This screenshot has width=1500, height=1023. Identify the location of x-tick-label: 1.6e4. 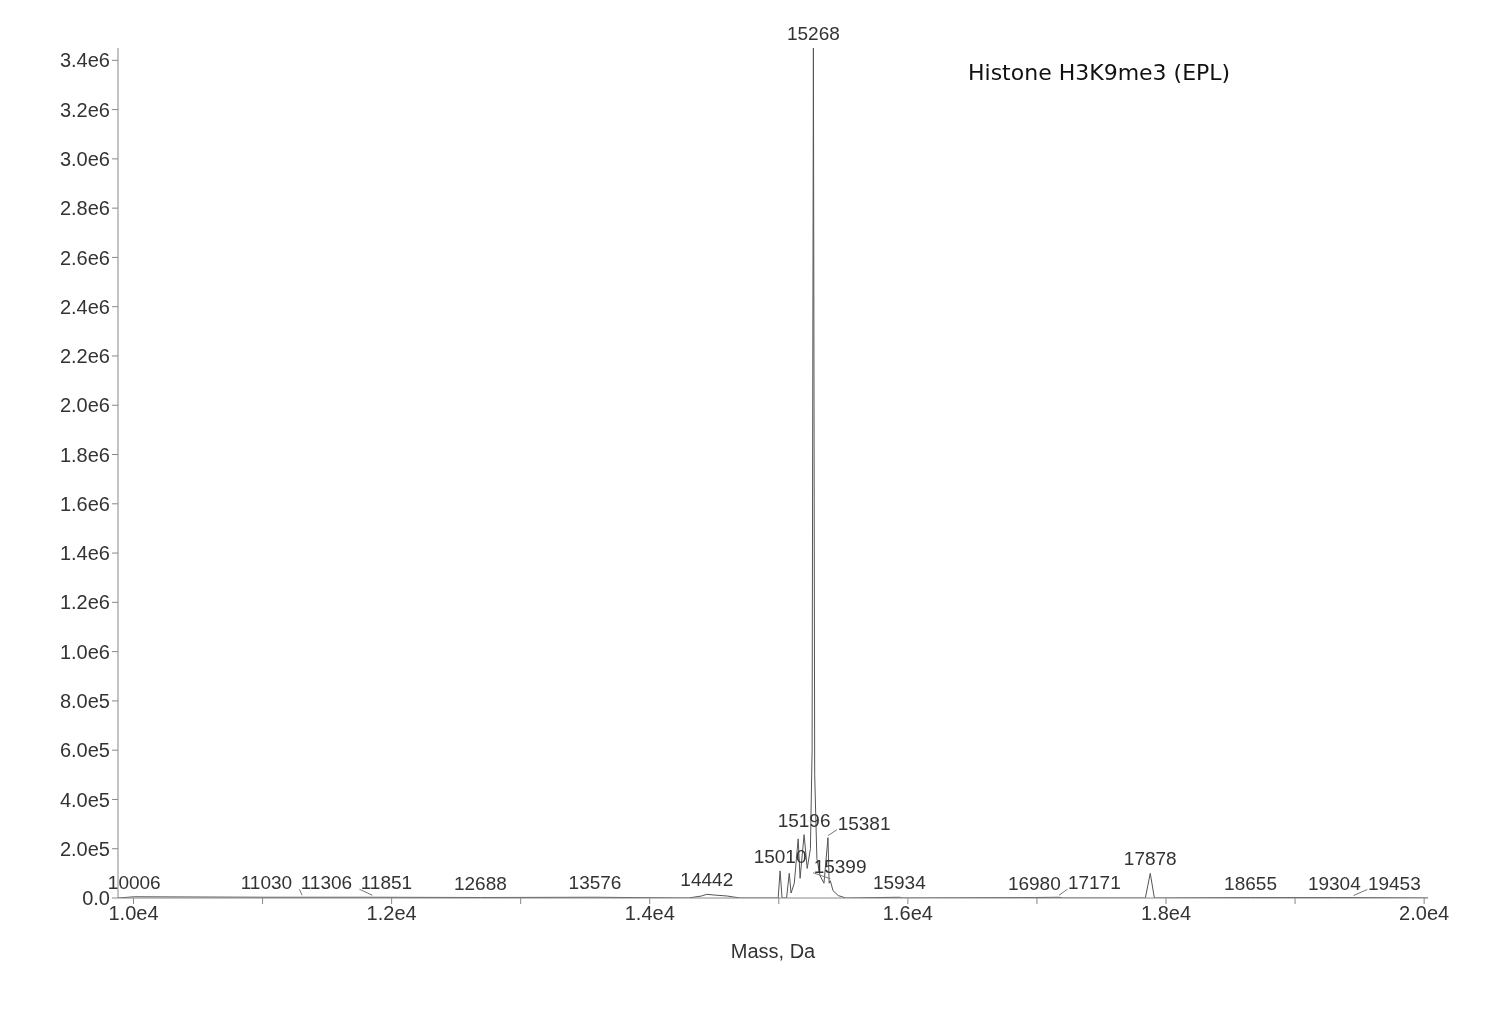
(907, 913).